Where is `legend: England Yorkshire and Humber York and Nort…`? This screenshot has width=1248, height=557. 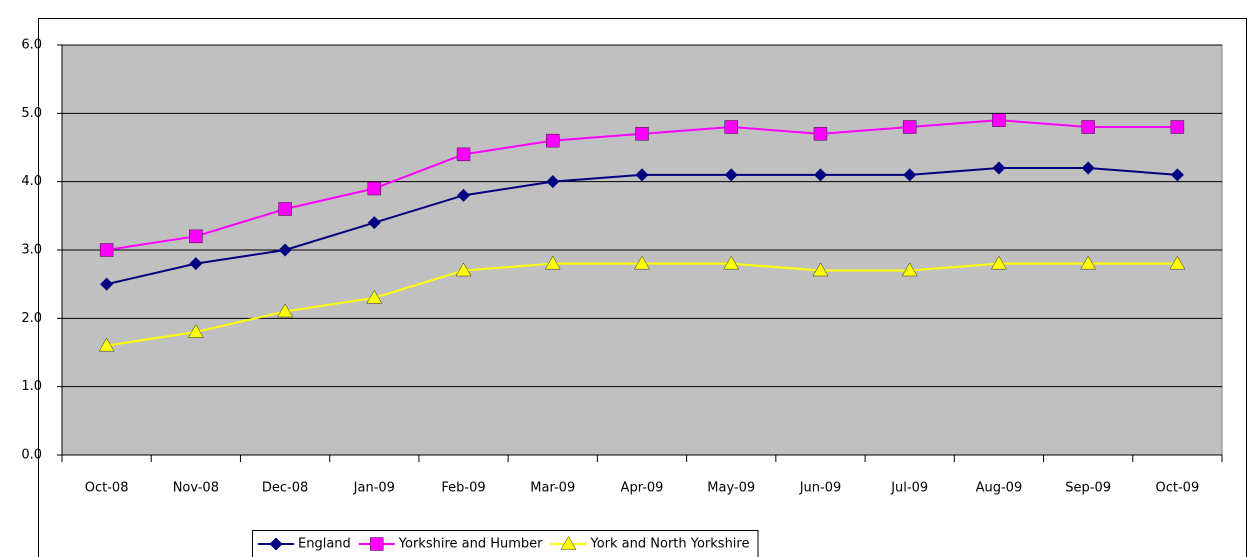 legend: England Yorkshire and Humber York and Nort… is located at coordinates (505, 543).